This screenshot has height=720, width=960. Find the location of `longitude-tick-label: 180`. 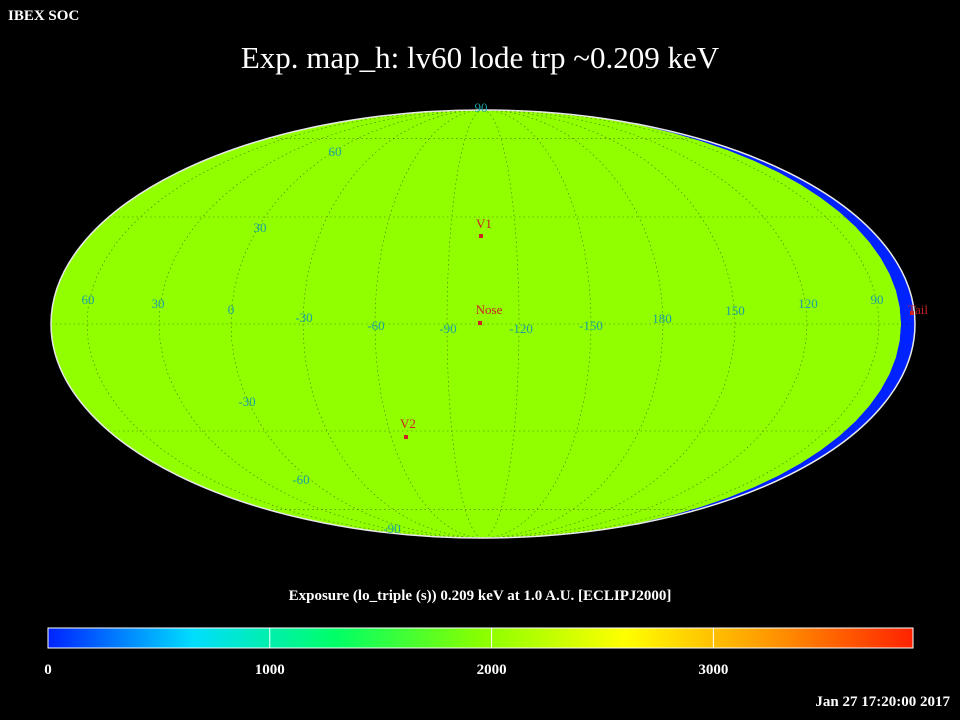

longitude-tick-label: 180 is located at coordinates (662, 318).